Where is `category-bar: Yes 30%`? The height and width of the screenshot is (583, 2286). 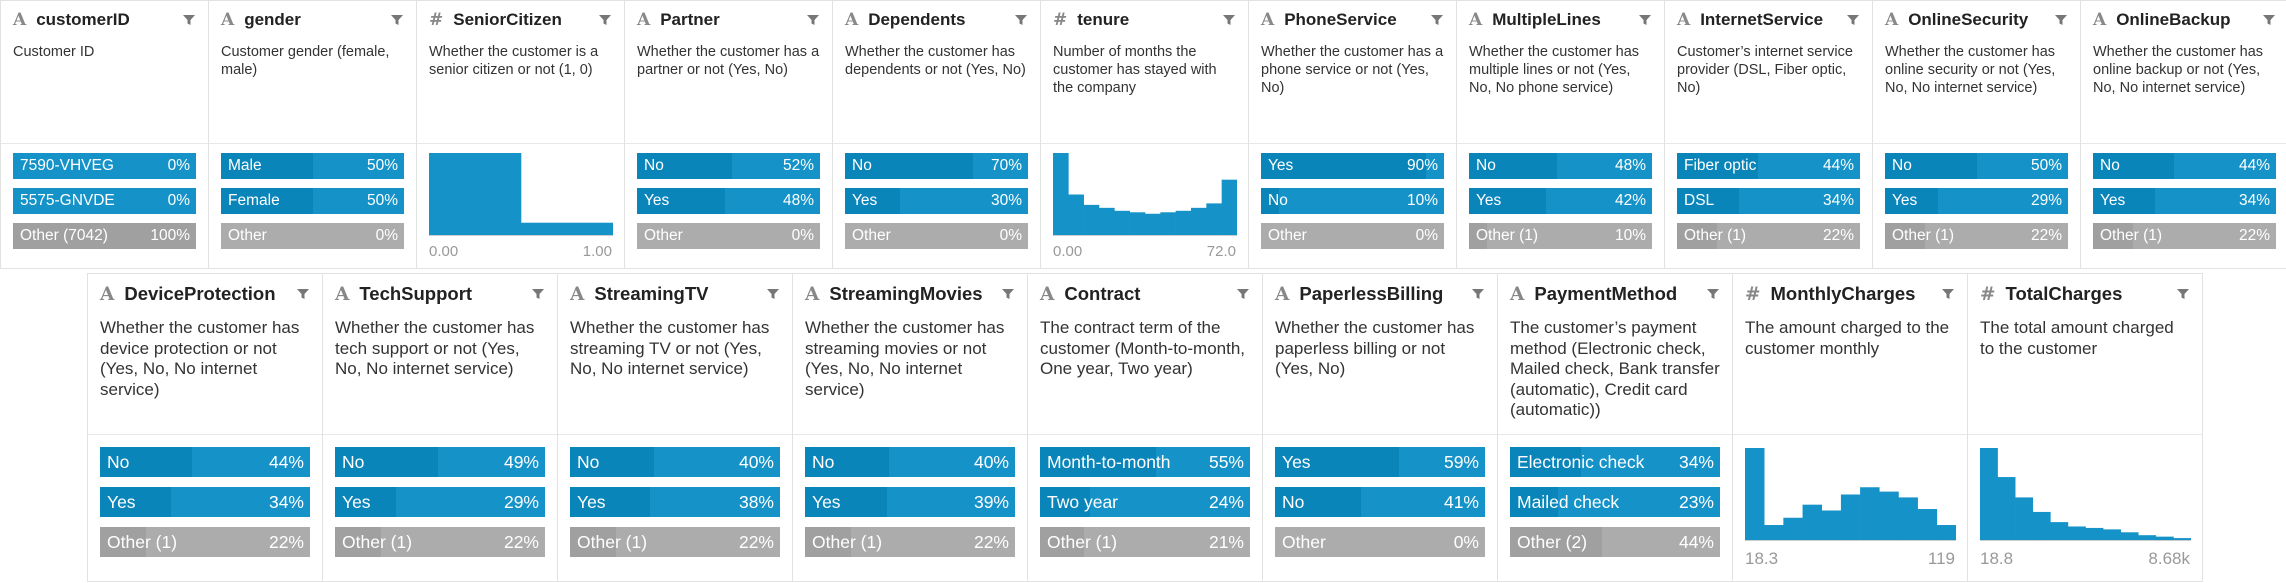
category-bar: Yes 30% is located at coordinates (936, 201).